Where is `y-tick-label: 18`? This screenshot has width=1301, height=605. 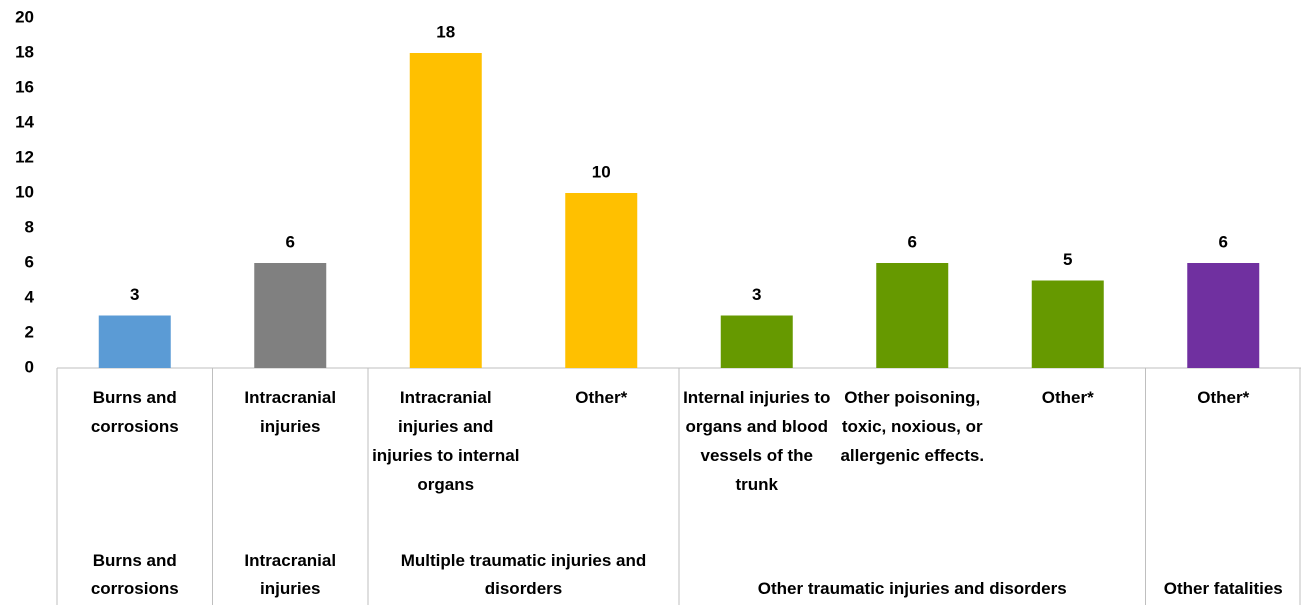
y-tick-label: 18 is located at coordinates (24, 51).